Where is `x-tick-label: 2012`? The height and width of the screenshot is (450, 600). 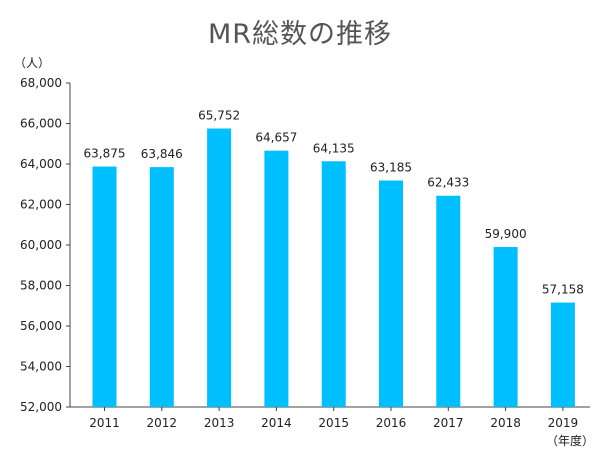 x-tick-label: 2012 is located at coordinates (162, 423).